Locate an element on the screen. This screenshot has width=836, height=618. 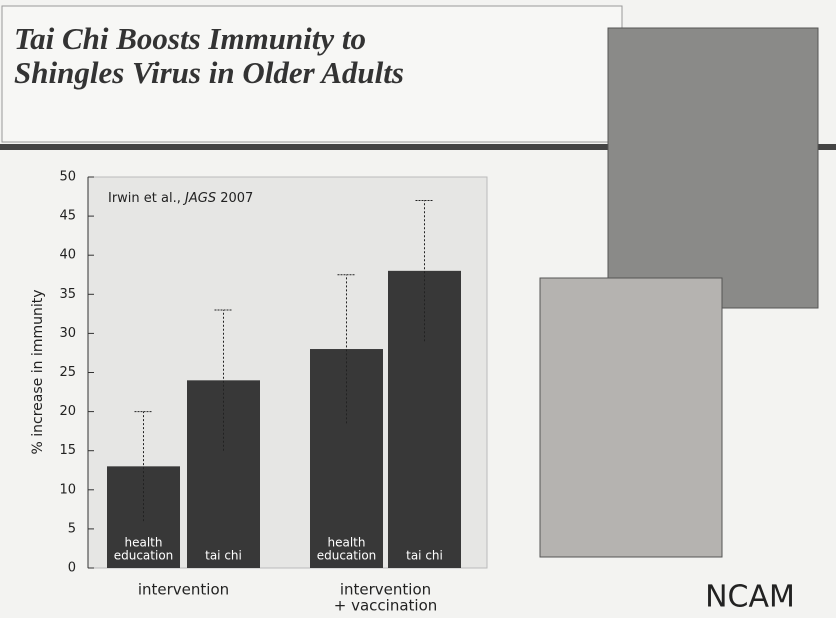
y-tick-label: 15 is located at coordinates (67, 450).